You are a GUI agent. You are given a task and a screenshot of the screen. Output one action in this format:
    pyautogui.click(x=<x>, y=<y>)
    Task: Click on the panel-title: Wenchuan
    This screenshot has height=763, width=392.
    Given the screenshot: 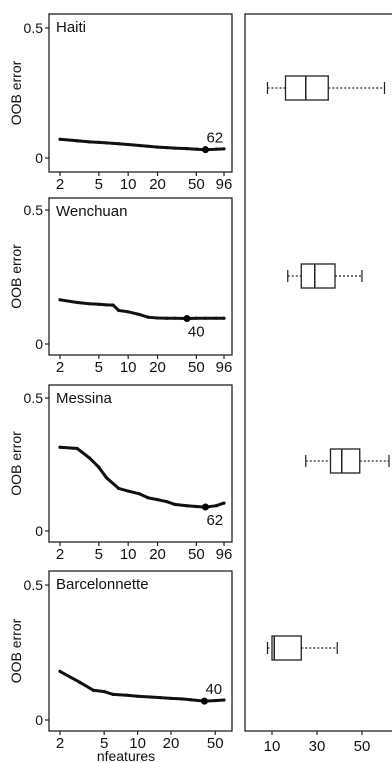 What is the action you would take?
    pyautogui.click(x=91, y=211)
    